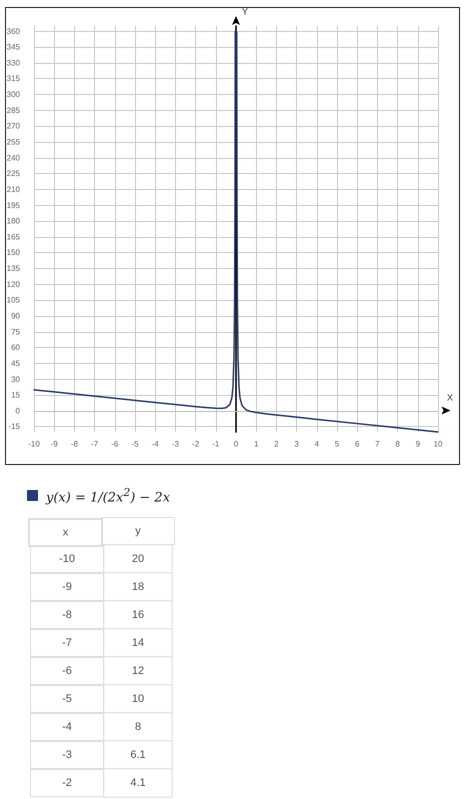  What do you see at coordinates (108, 496) in the screenshot?
I see `legend-label: y(x) = 1/(2x$^{2}$) − 2x` at bounding box center [108, 496].